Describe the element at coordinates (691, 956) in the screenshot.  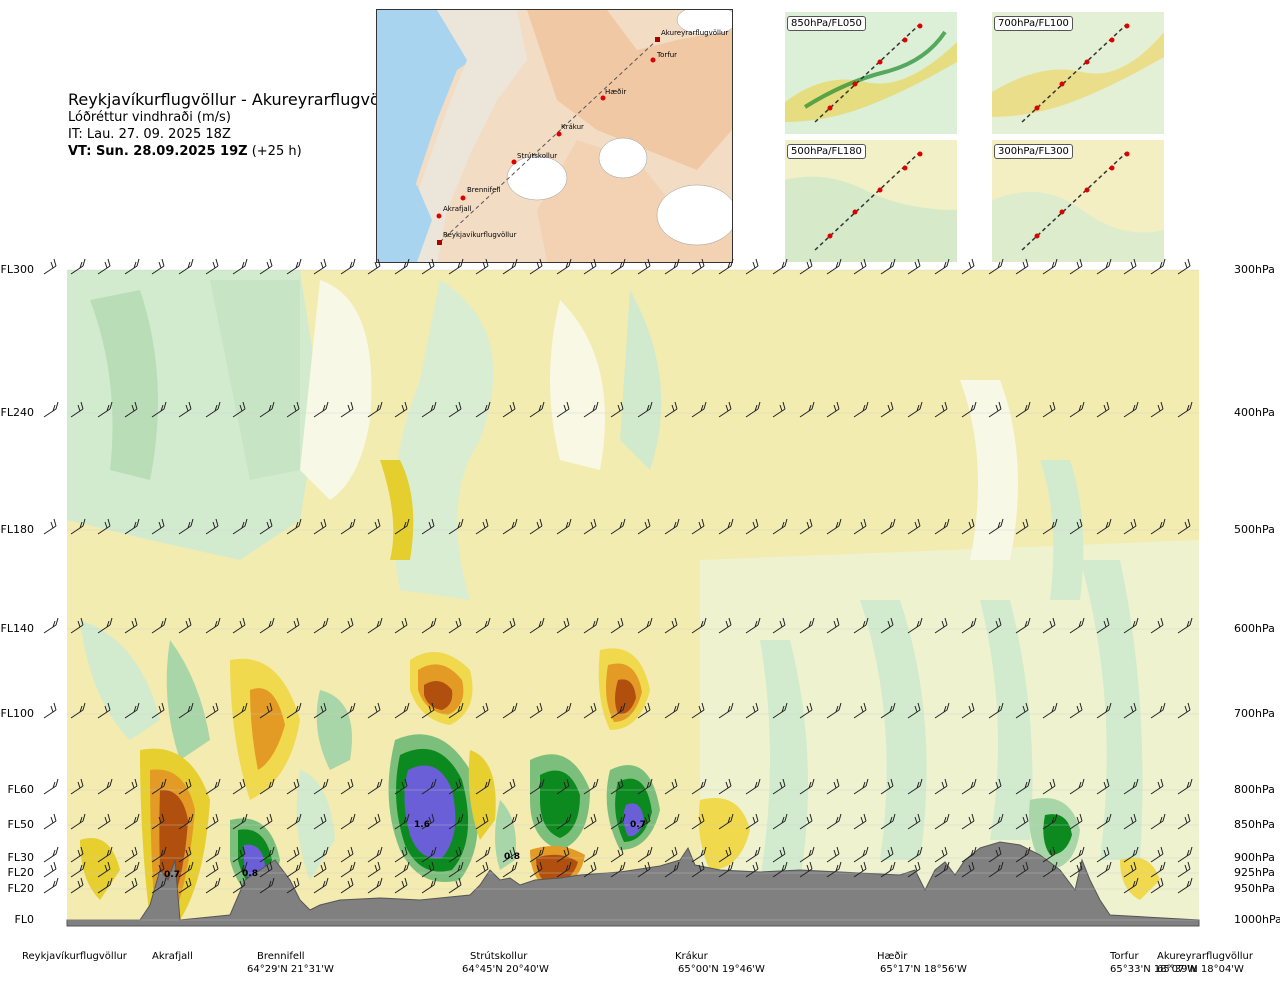
I see `location-name-4: Krákur` at that location.